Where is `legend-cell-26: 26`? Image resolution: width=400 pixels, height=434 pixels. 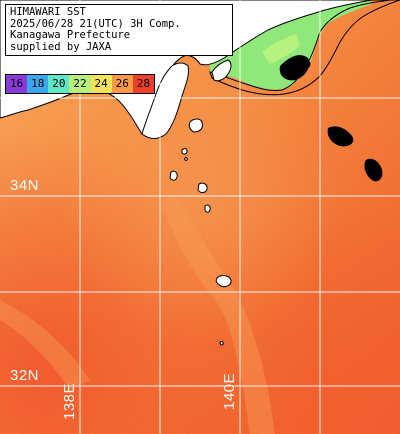 legend-cell-26: 26 is located at coordinates (122, 84).